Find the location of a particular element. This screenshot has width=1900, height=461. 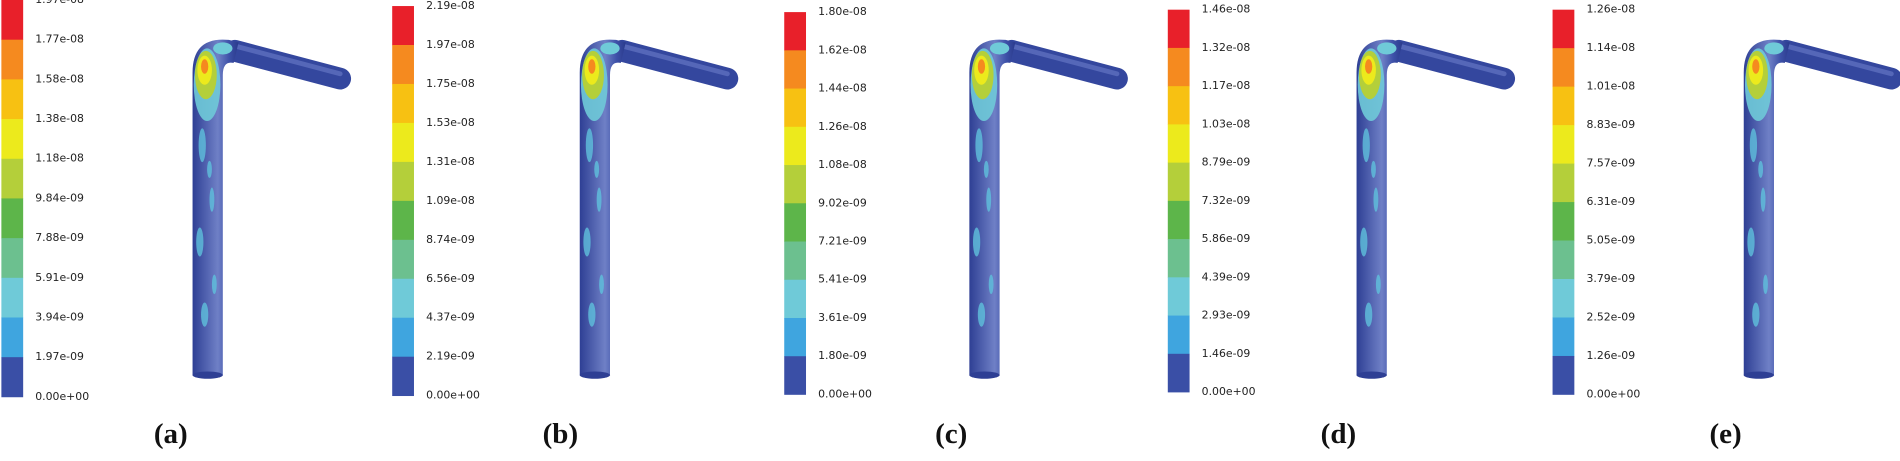

pipe-body is located at coordinates (215, 207).